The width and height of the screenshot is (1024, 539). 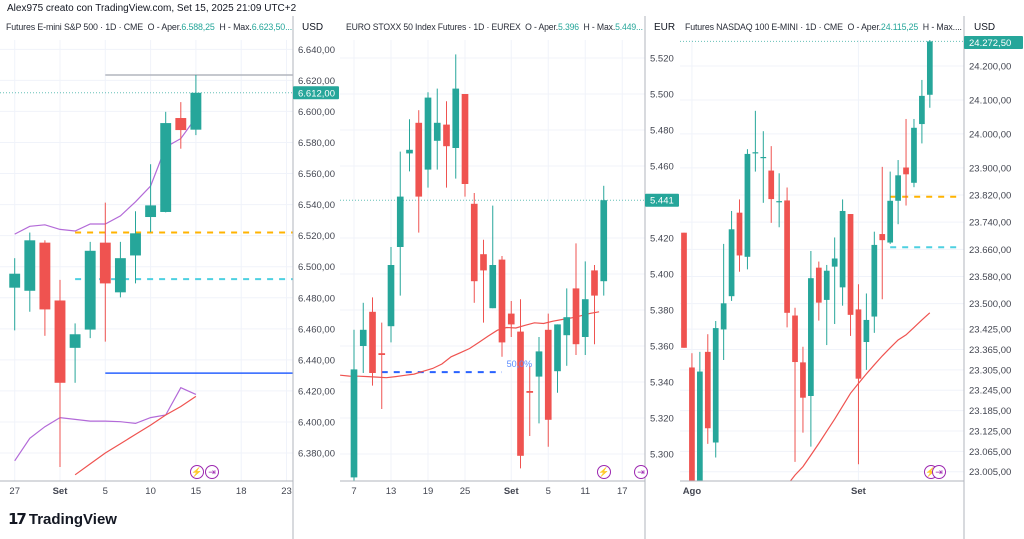 What do you see at coordinates (316, 329) in the screenshot?
I see `y-tick-label: 6.460,00` at bounding box center [316, 329].